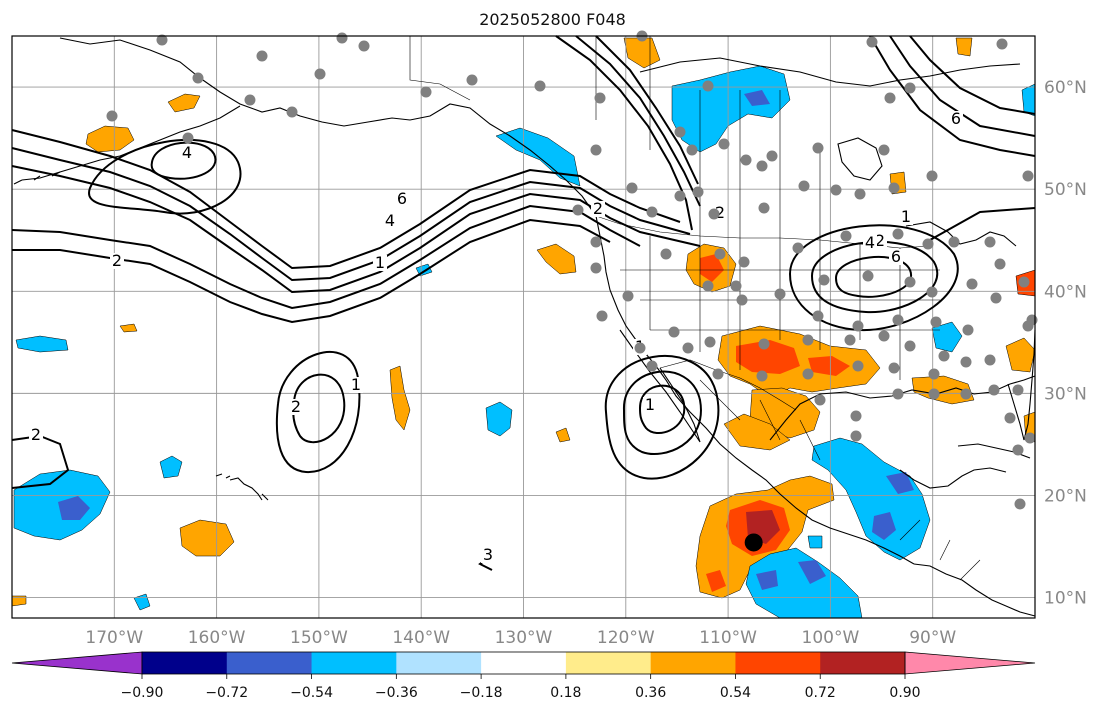 Image resolution: width=1105 pixels, height=712 pixels. Describe the element at coordinates (753, 542) in the screenshot. I see `highlight-marker` at that location.